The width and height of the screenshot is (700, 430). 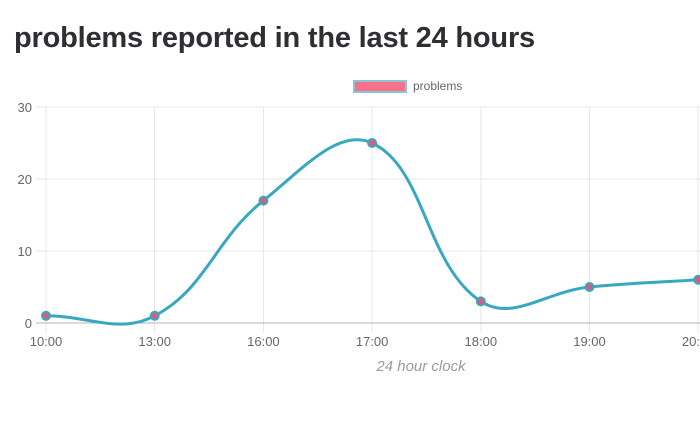 I want to click on y-tick-label: 10, so click(x=25, y=251).